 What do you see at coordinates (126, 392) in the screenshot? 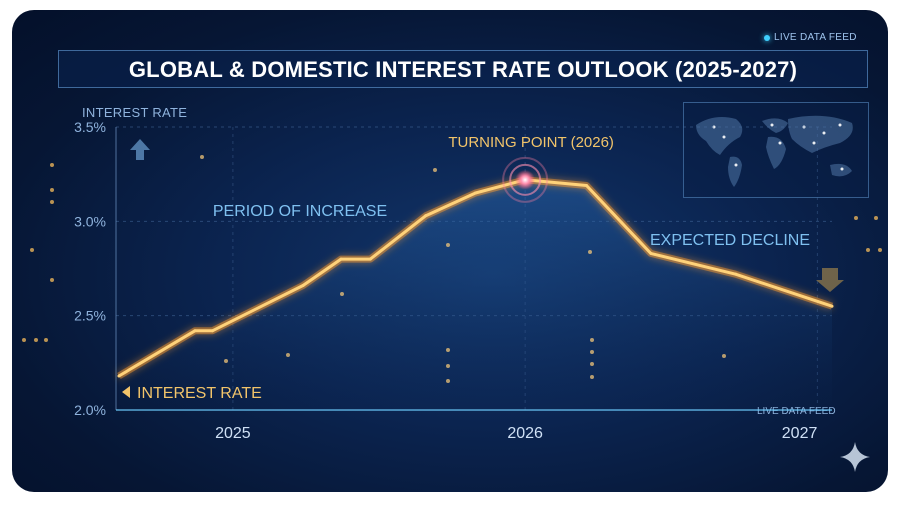
I see `series-pointer-icon` at bounding box center [126, 392].